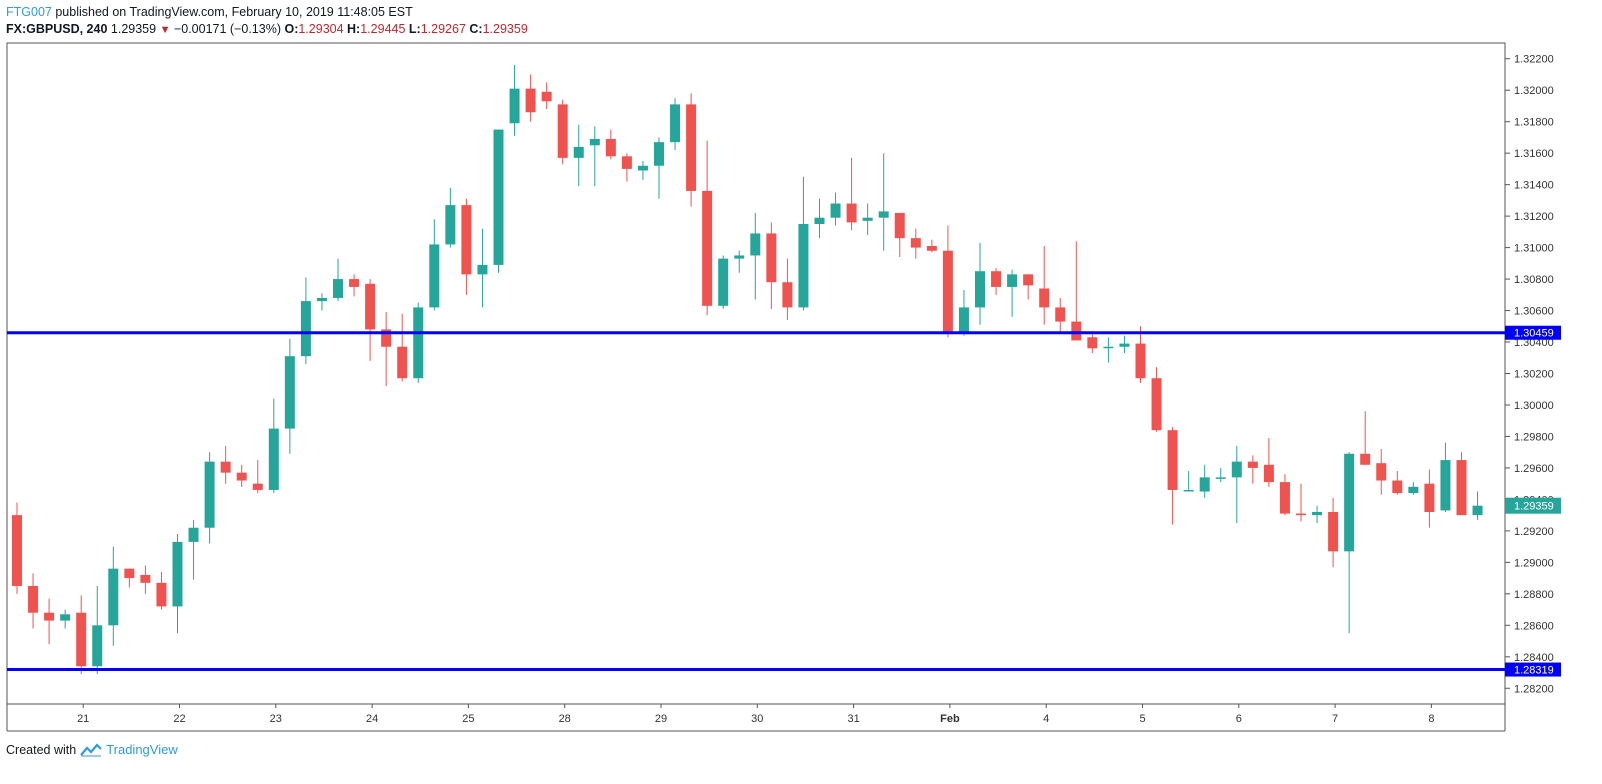 The image size is (1602, 784). What do you see at coordinates (321, 29) in the screenshot?
I see `open-value: 1.29304` at bounding box center [321, 29].